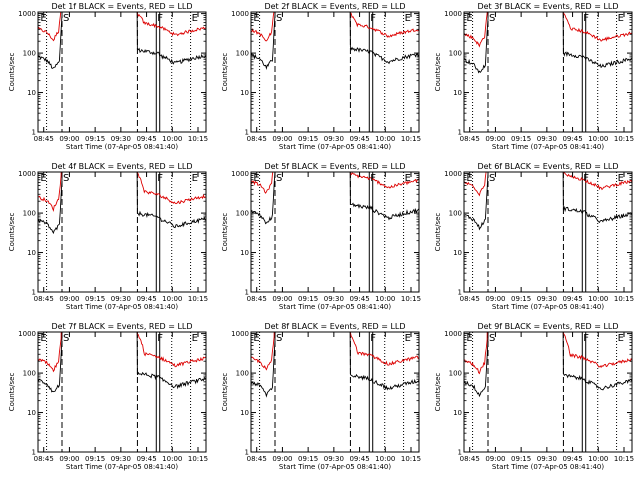 The width and height of the screenshot is (640, 480). What do you see at coordinates (572, 459) in the screenshot?
I see `x-tick-label: 09:45` at bounding box center [572, 459].